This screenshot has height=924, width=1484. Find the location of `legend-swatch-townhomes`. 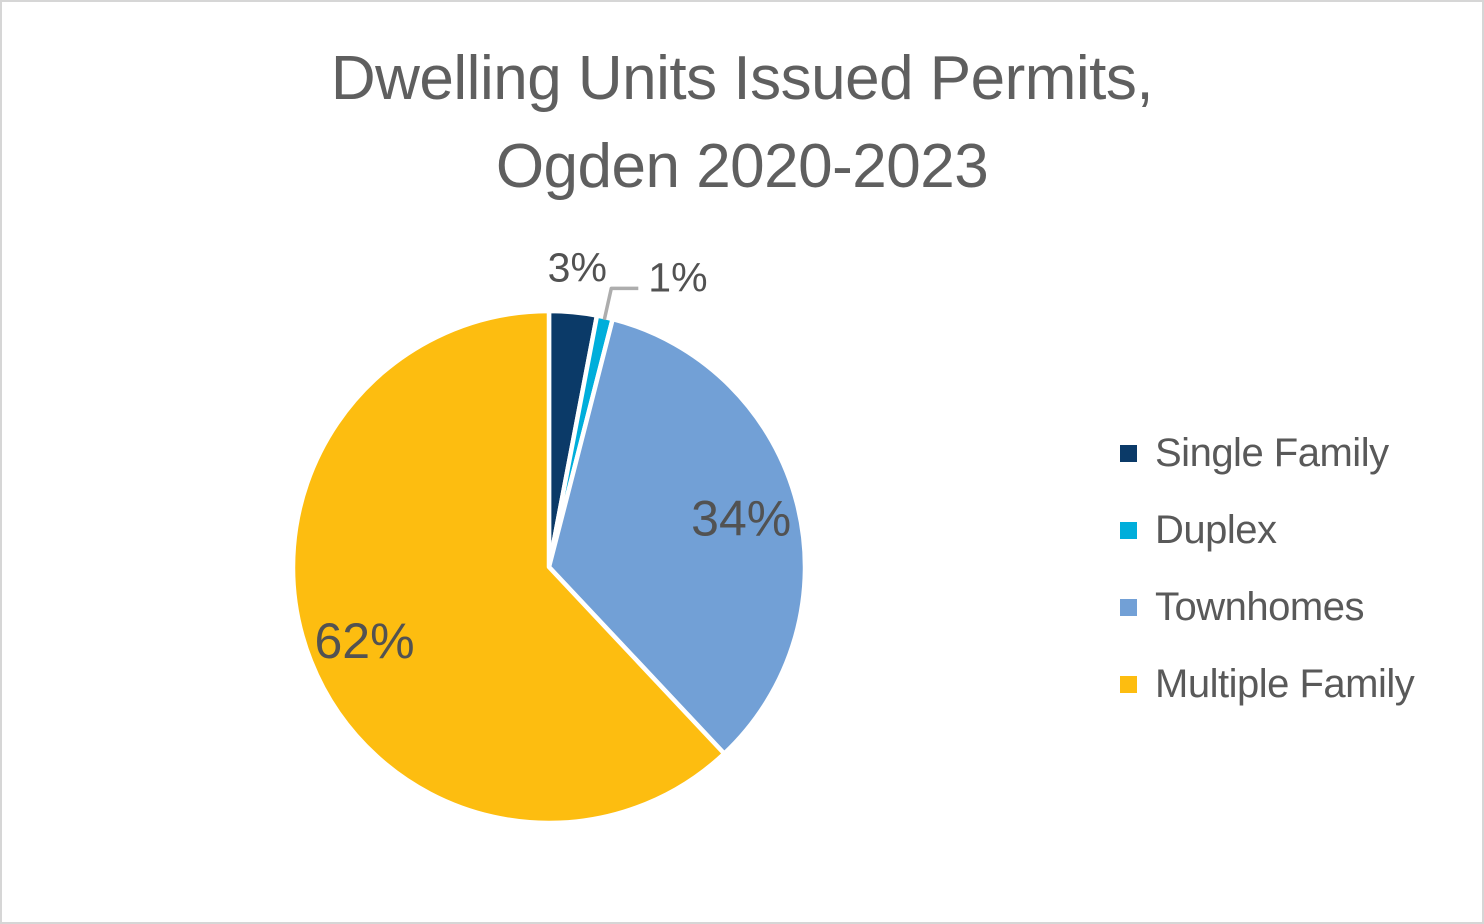

legend-swatch-townhomes is located at coordinates (1128, 607).